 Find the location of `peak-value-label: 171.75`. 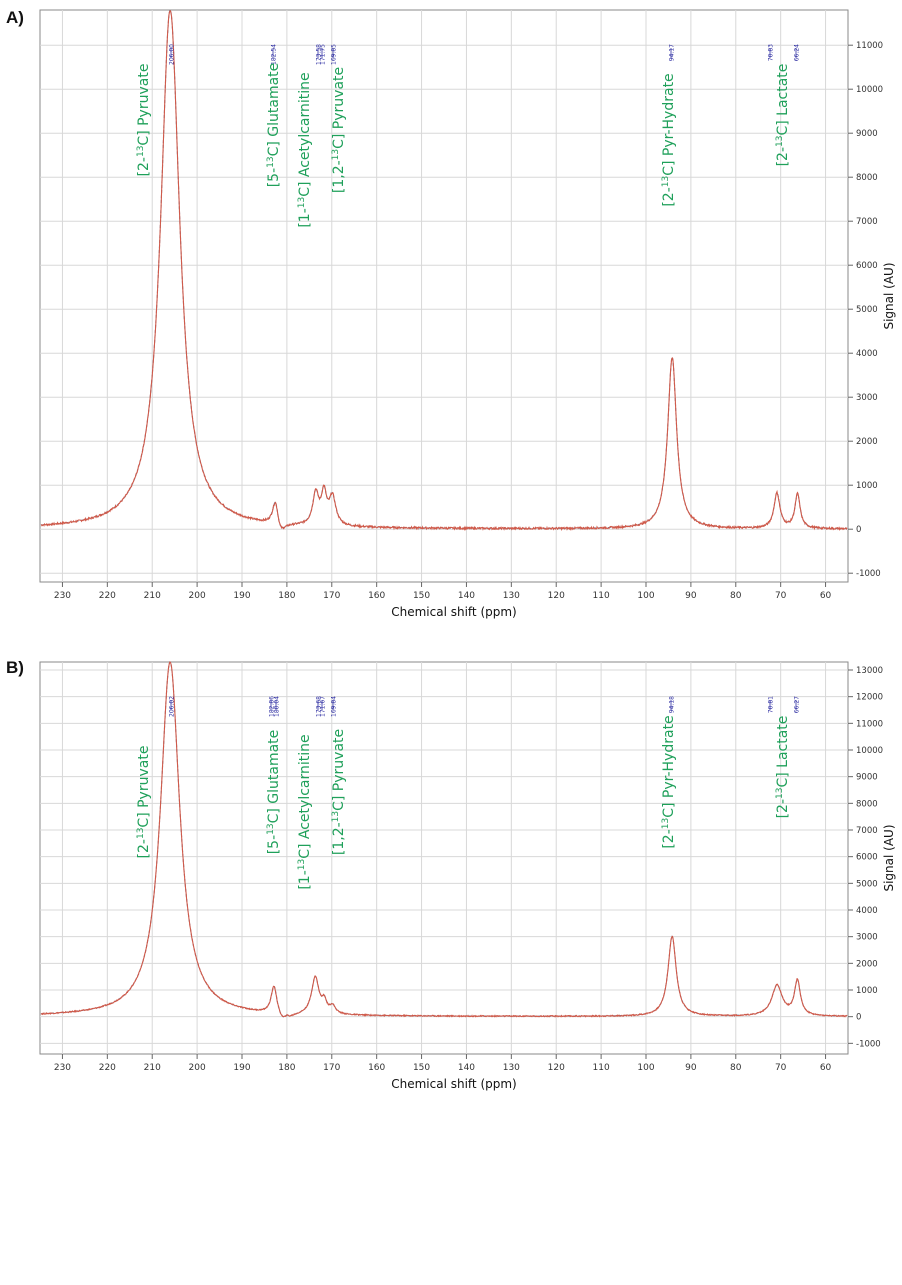

peak-value-label: 171.75 is located at coordinates (323, 54).